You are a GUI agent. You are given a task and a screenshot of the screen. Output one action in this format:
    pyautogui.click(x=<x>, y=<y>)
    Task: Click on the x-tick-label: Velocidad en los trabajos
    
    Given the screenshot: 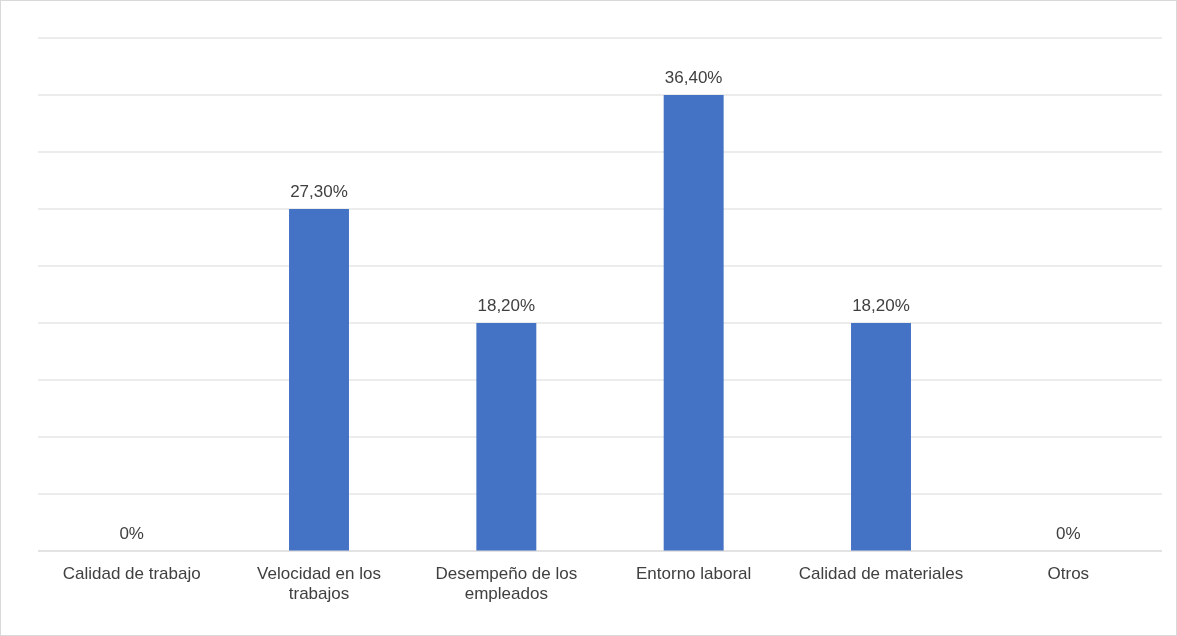 What is the action you would take?
    pyautogui.click(x=319, y=583)
    